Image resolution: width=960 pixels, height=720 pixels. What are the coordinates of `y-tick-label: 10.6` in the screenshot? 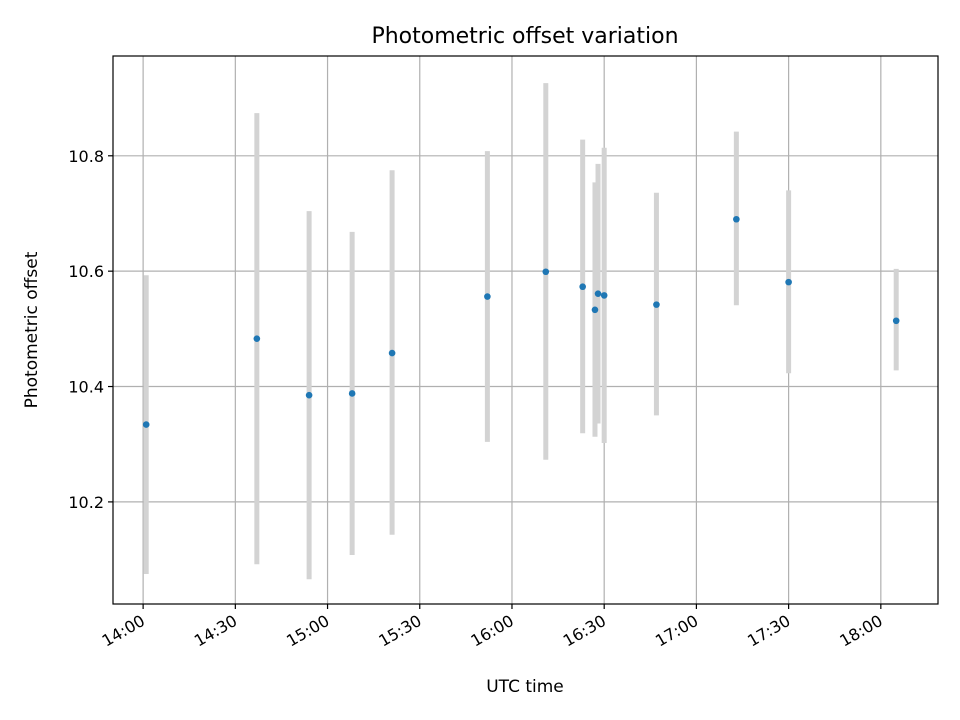 It's located at (86, 271).